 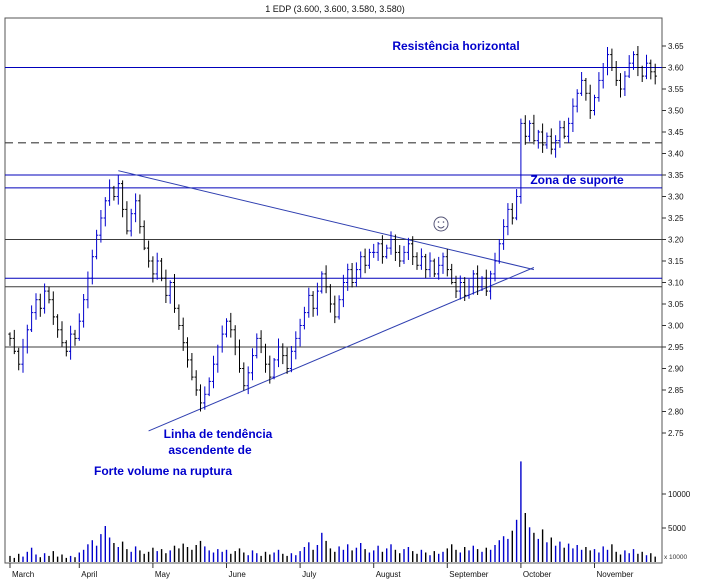 I want to click on month-axis-label: October, so click(x=537, y=574).